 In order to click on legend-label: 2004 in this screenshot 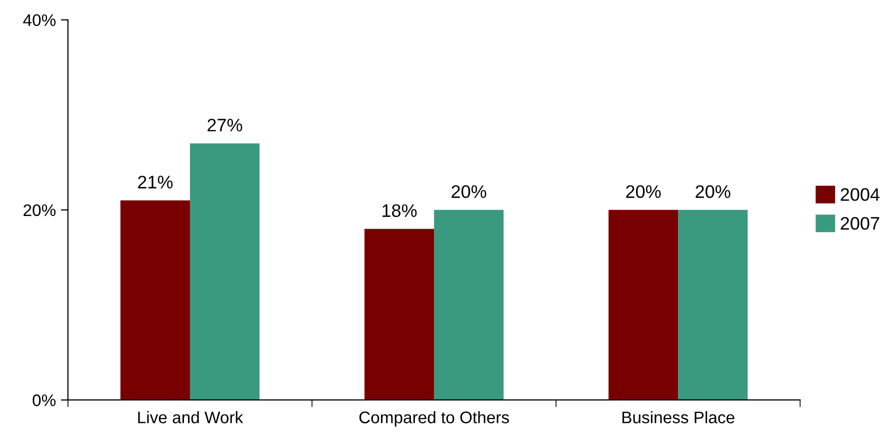, I will do `click(860, 194)`.